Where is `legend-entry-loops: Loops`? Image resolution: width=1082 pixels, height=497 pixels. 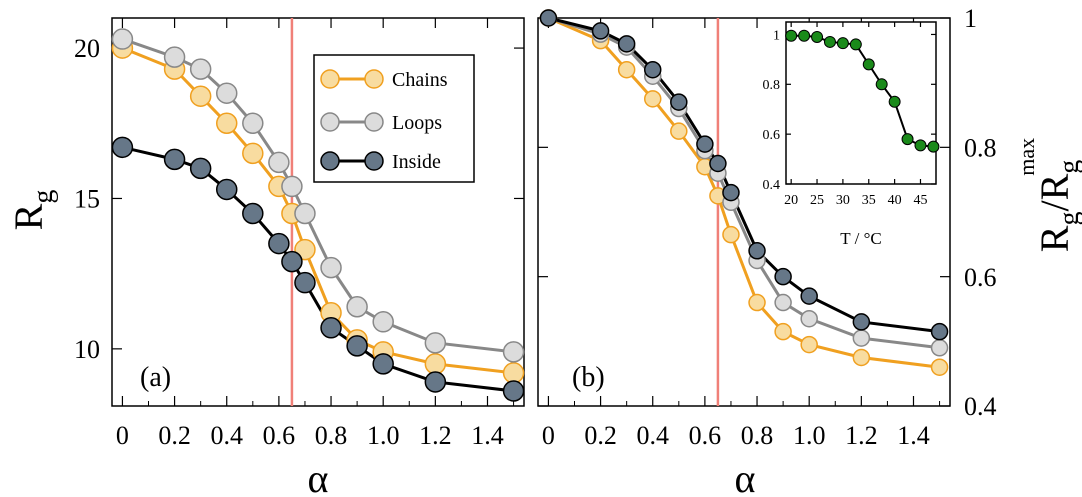
legend-entry-loops: Loops is located at coordinates (381, 123).